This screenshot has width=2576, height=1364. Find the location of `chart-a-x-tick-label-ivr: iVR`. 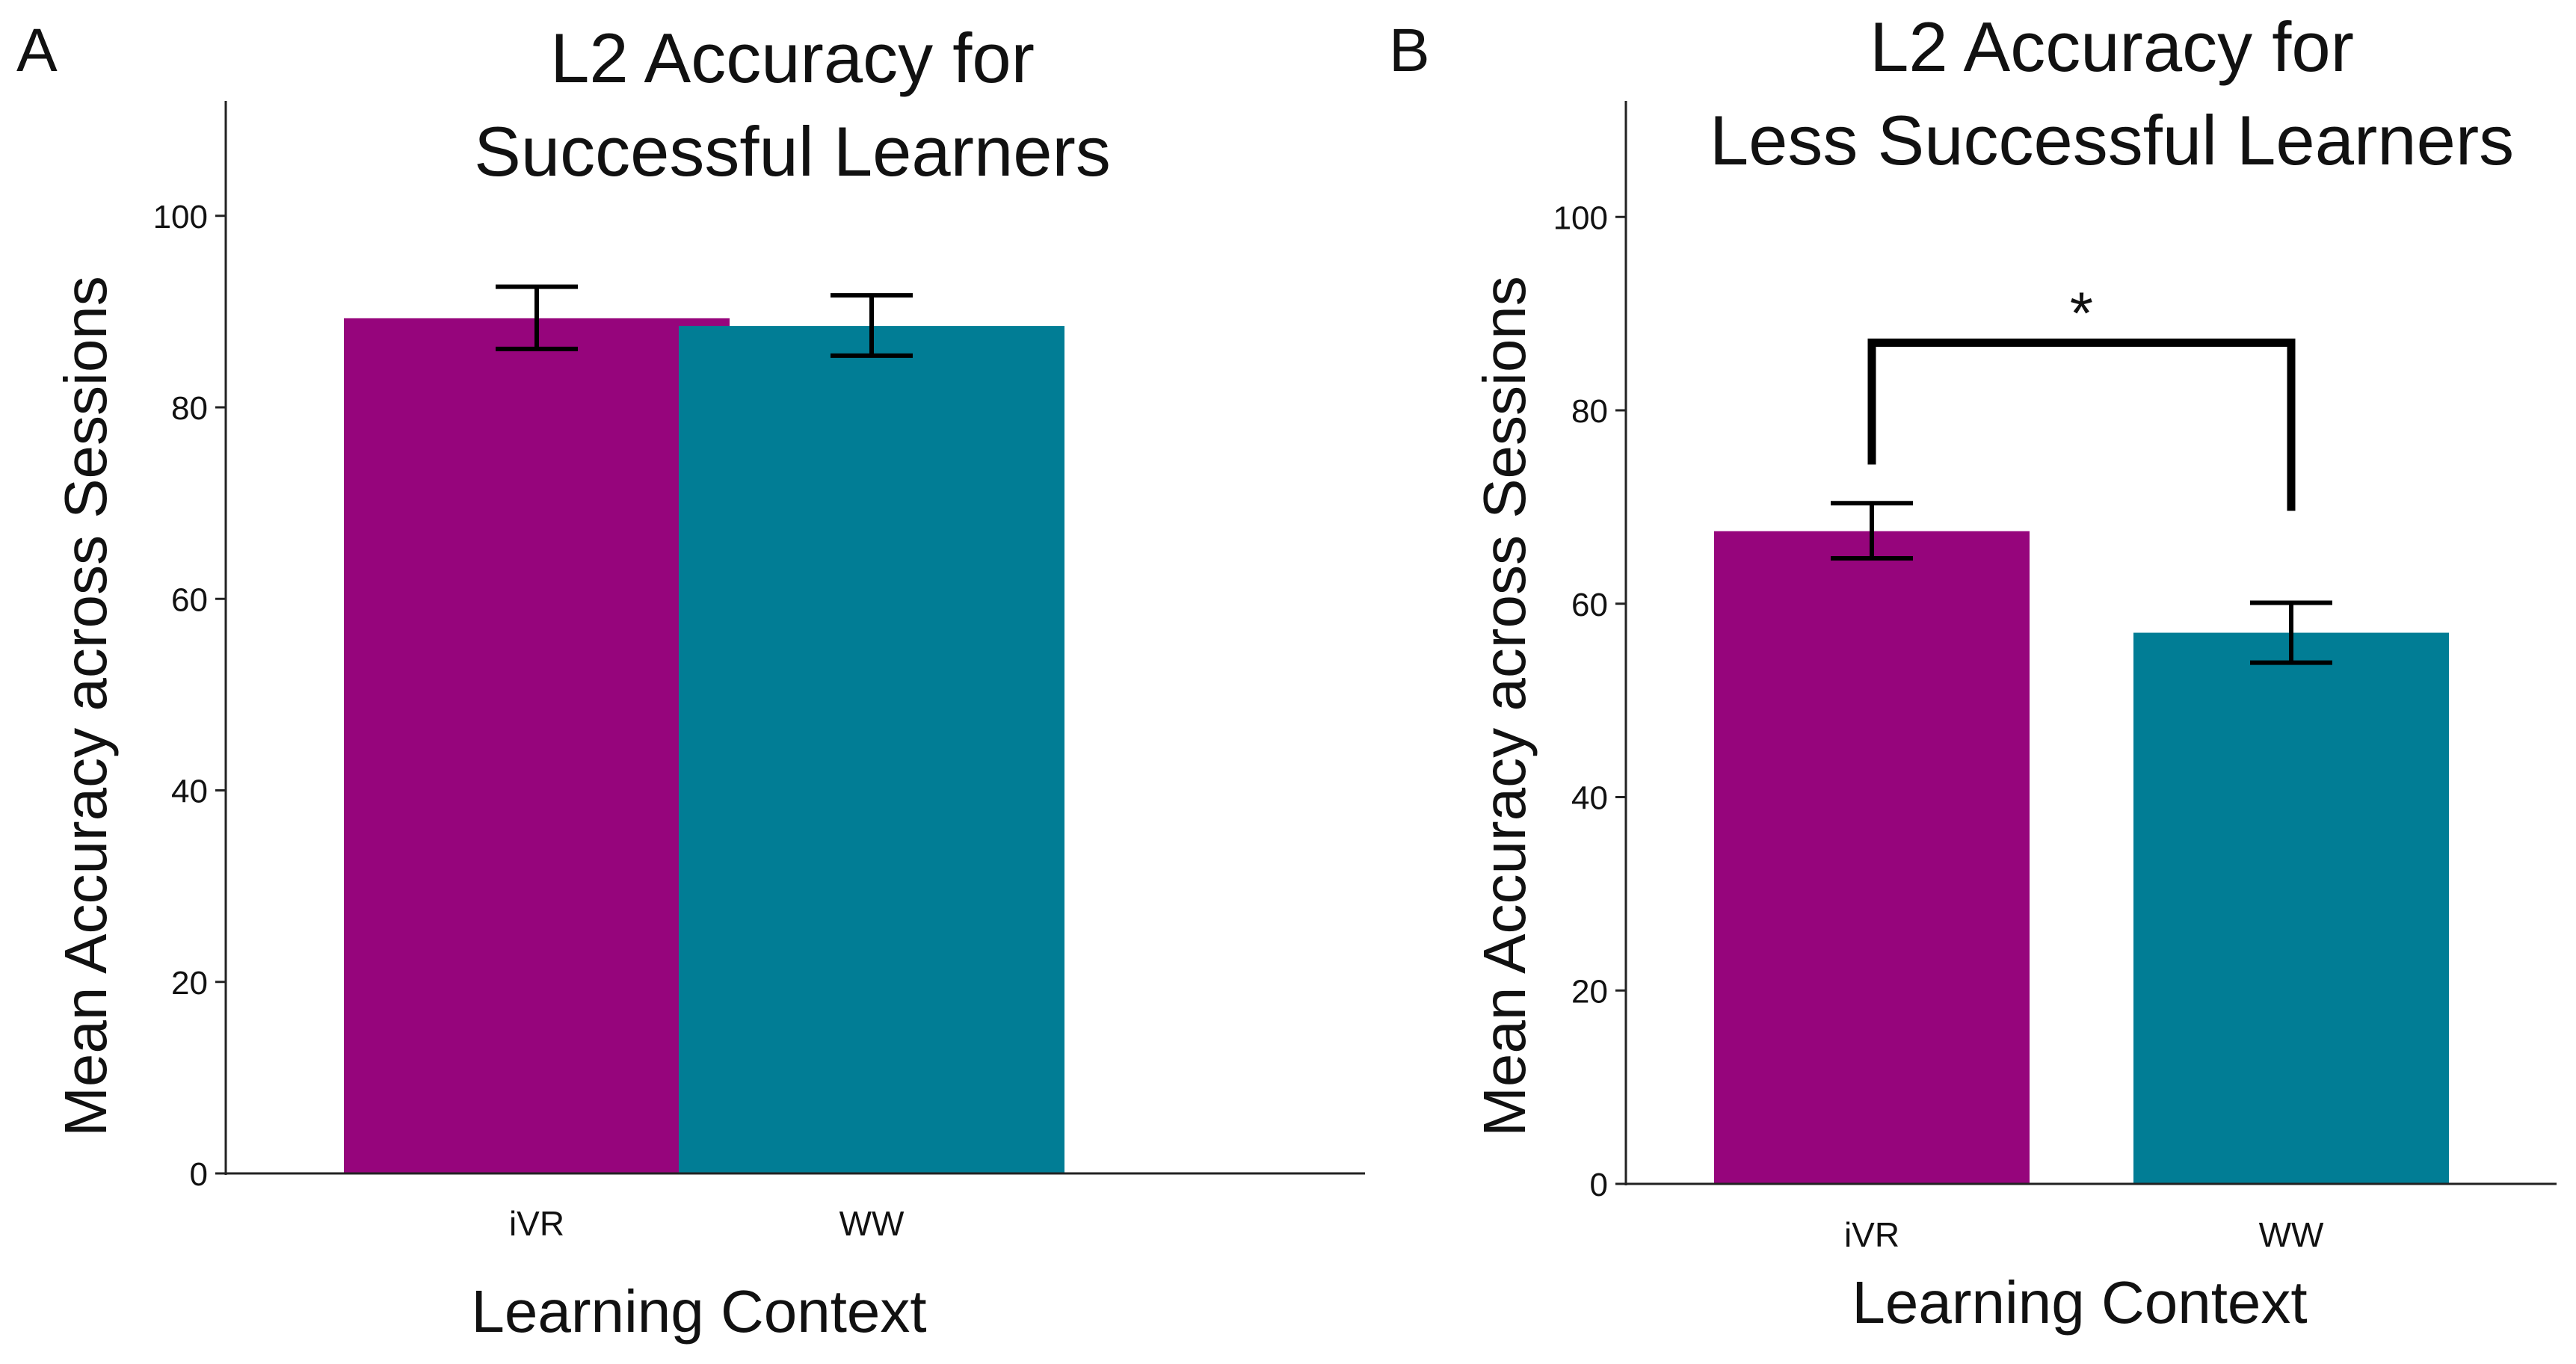

chart-a-x-tick-label-ivr: iVR is located at coordinates (536, 1223).